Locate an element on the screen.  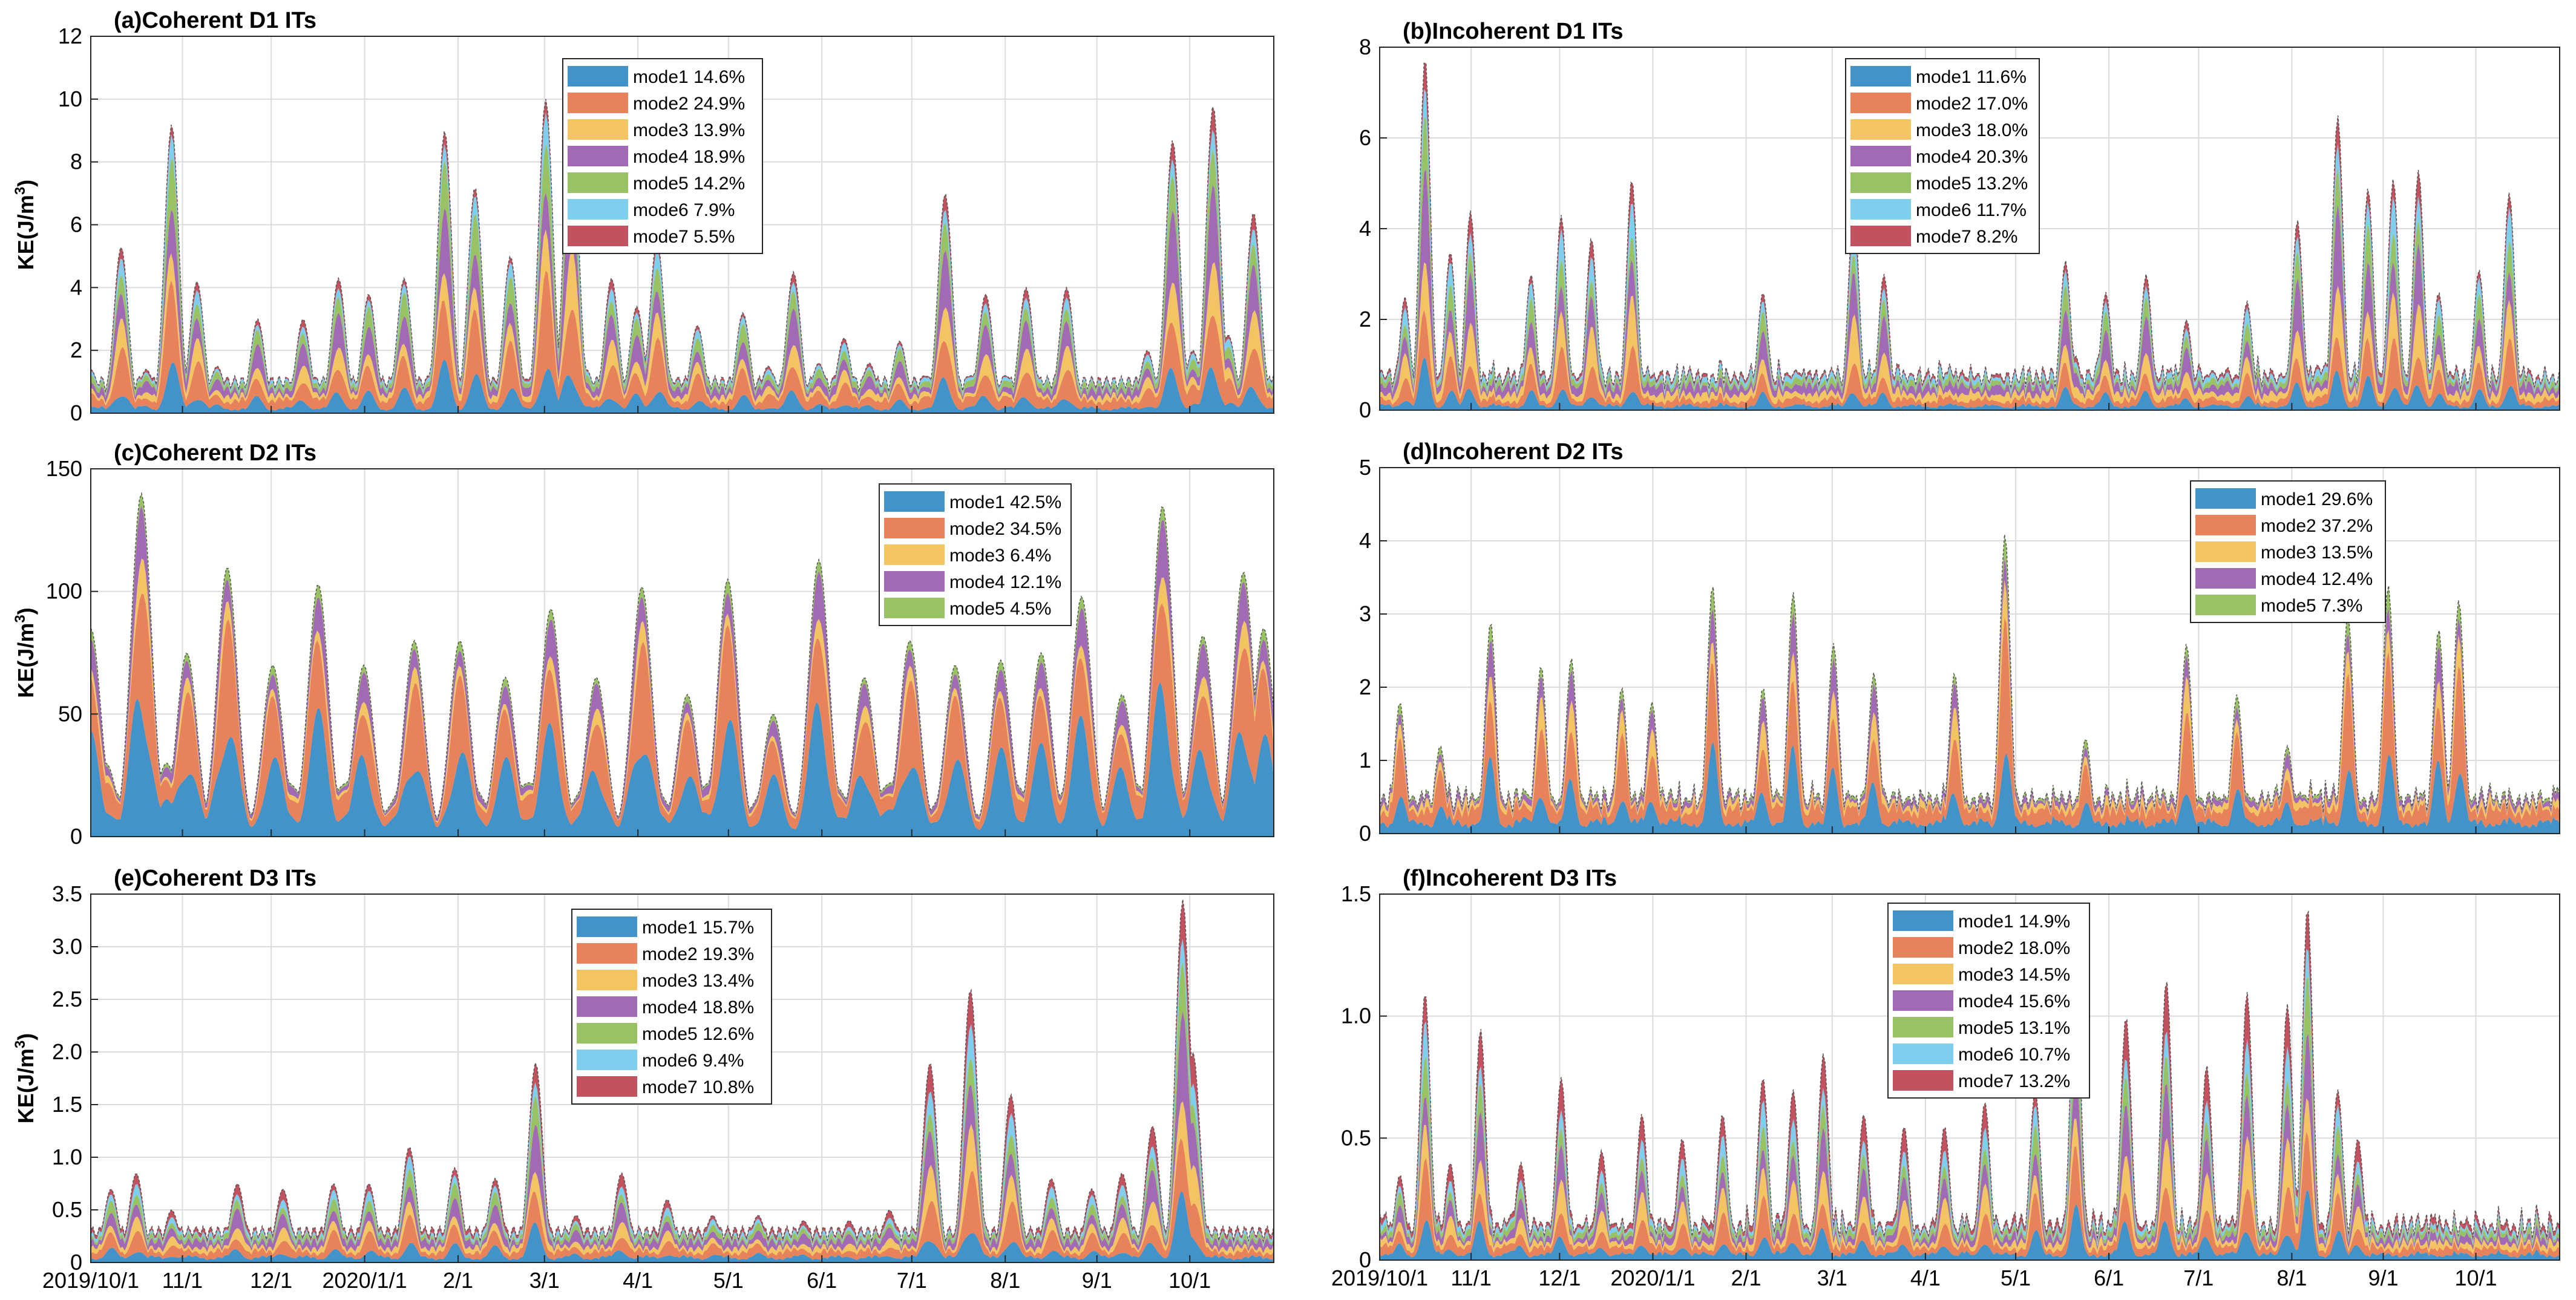
legend-entry-mode3: mode3 13.9% is located at coordinates (689, 130).